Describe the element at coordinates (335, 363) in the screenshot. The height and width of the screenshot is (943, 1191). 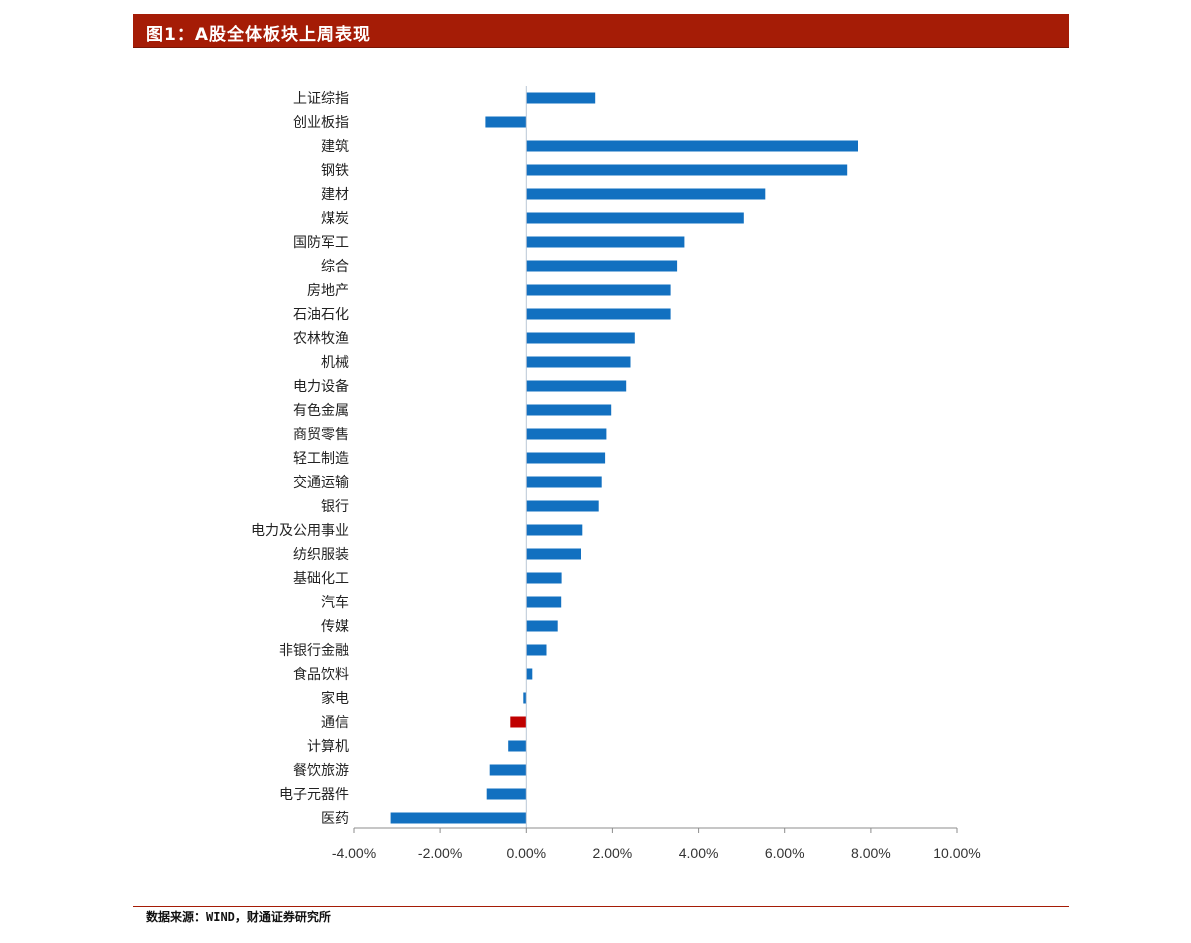
I see `category-label: 机械` at that location.